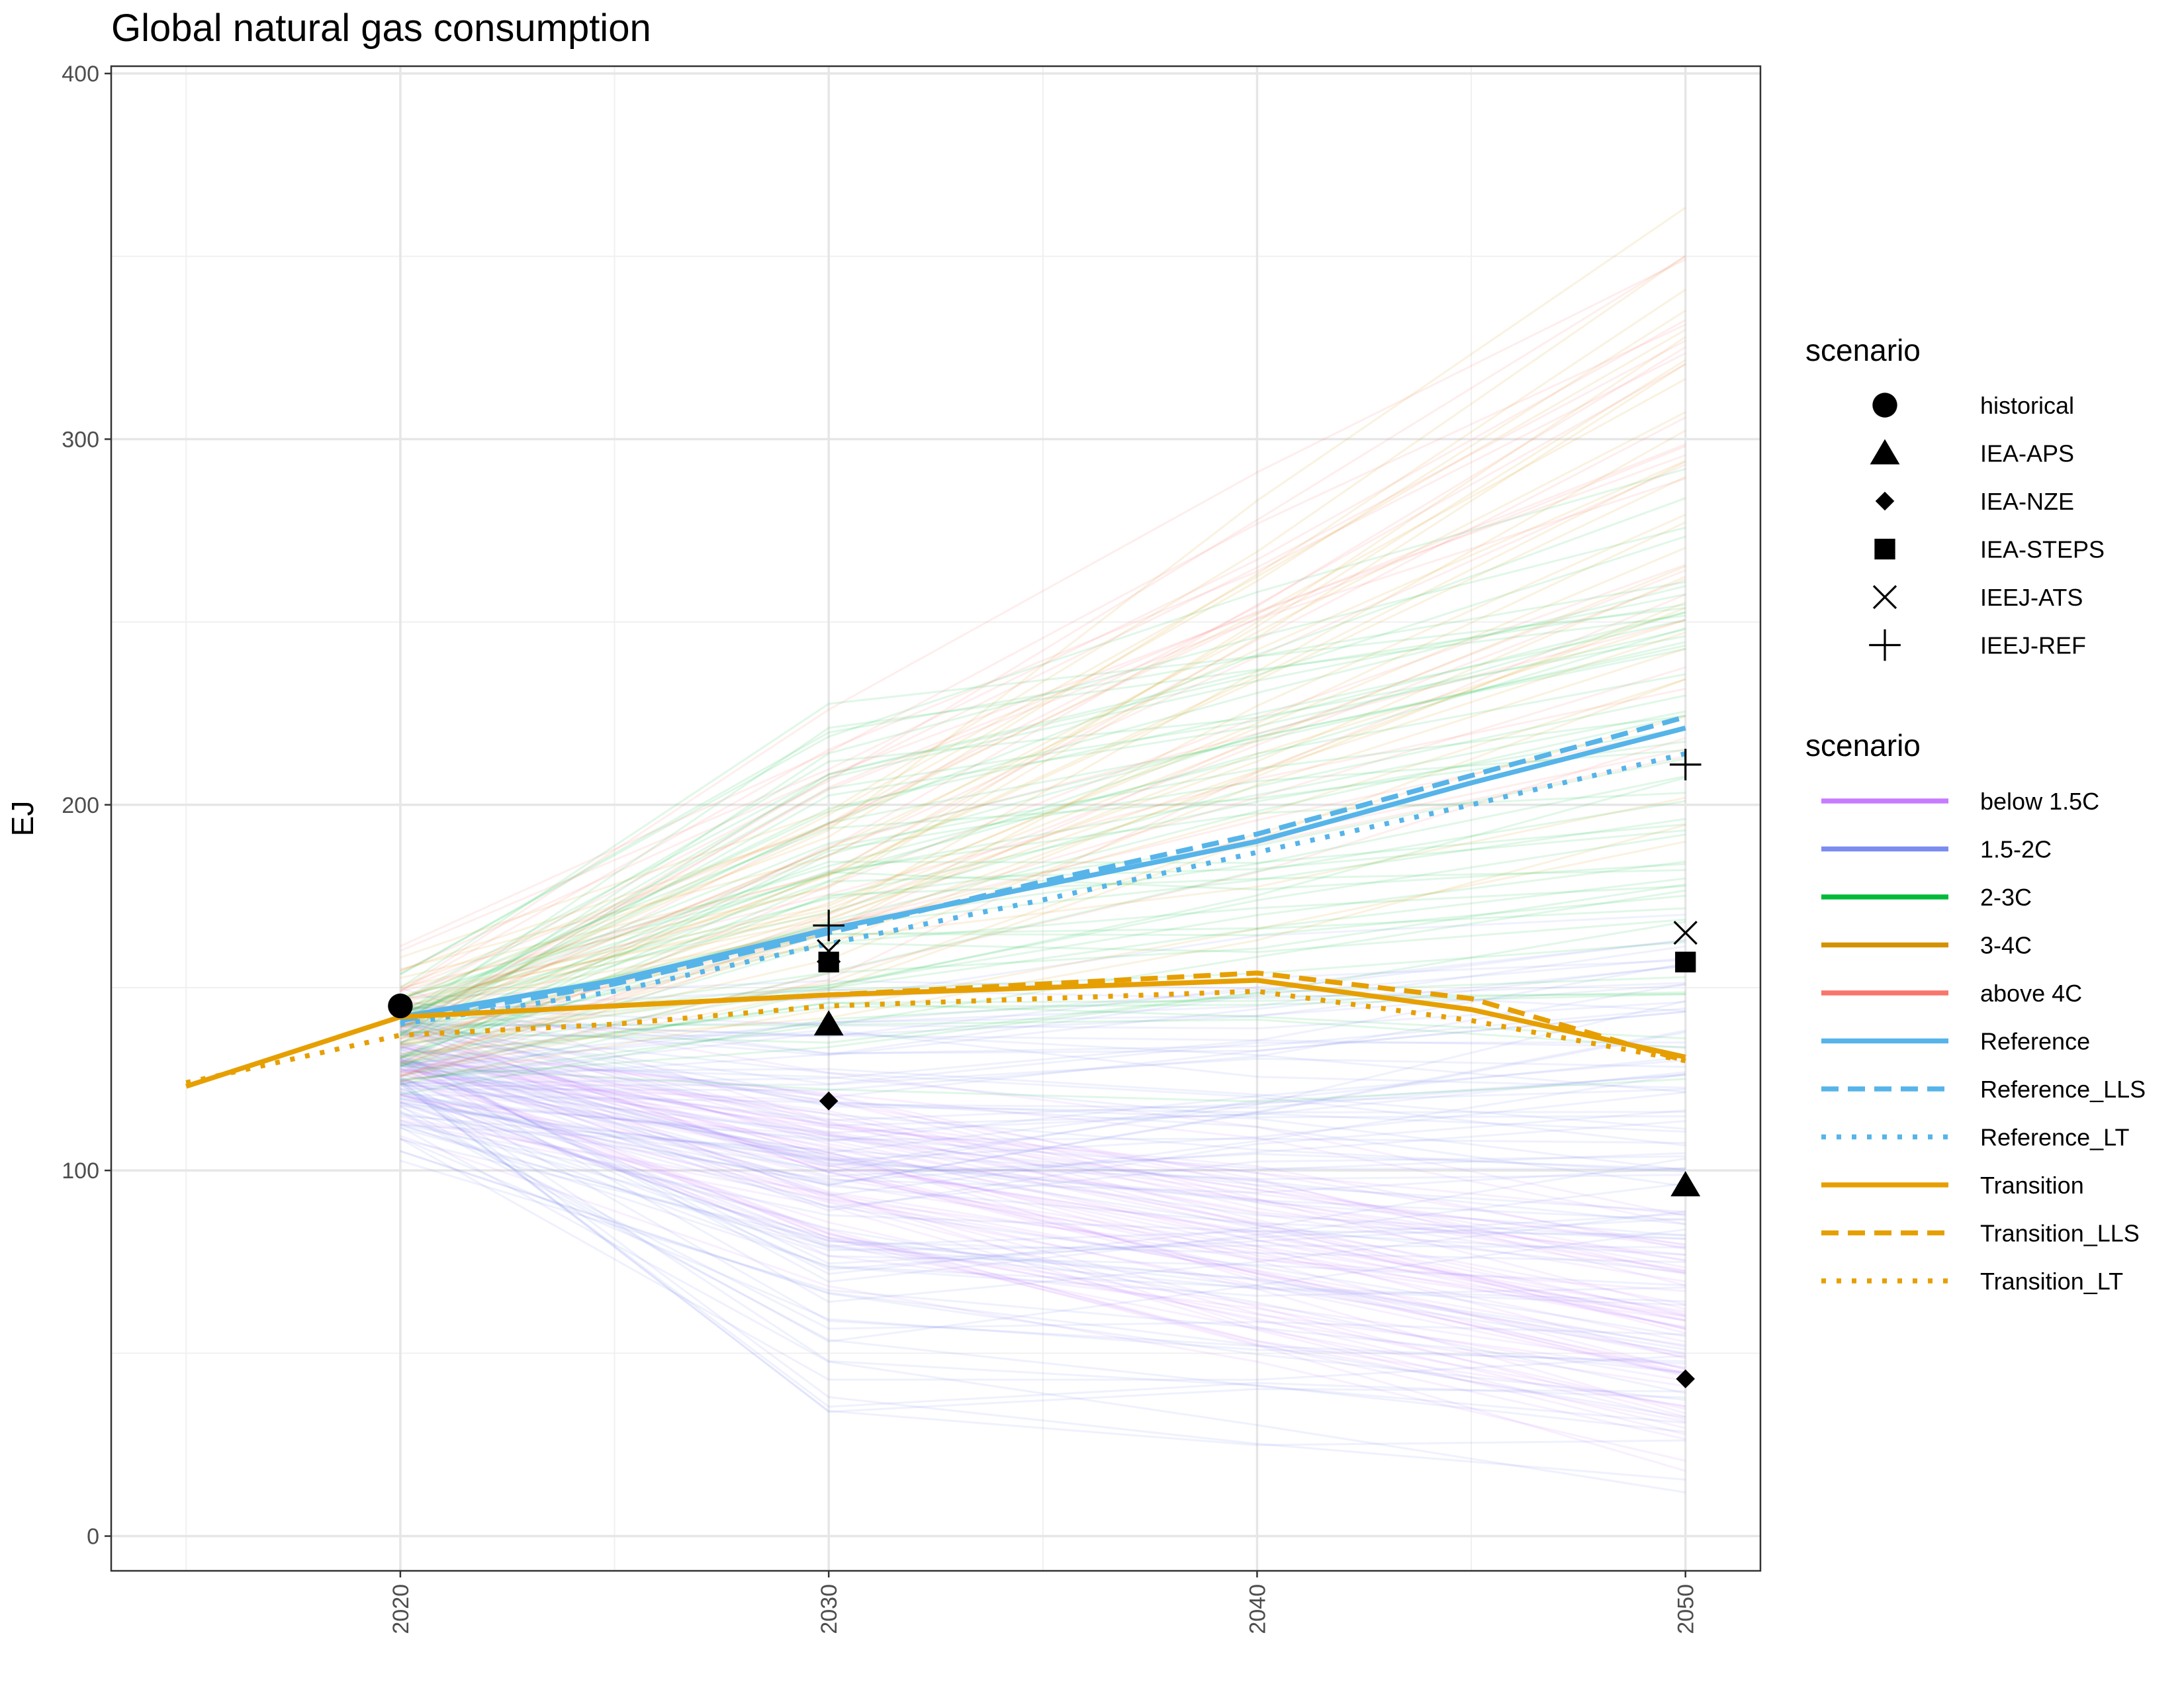  Describe the element at coordinates (2006, 945) in the screenshot. I see `legend-label: 3-4C` at that location.